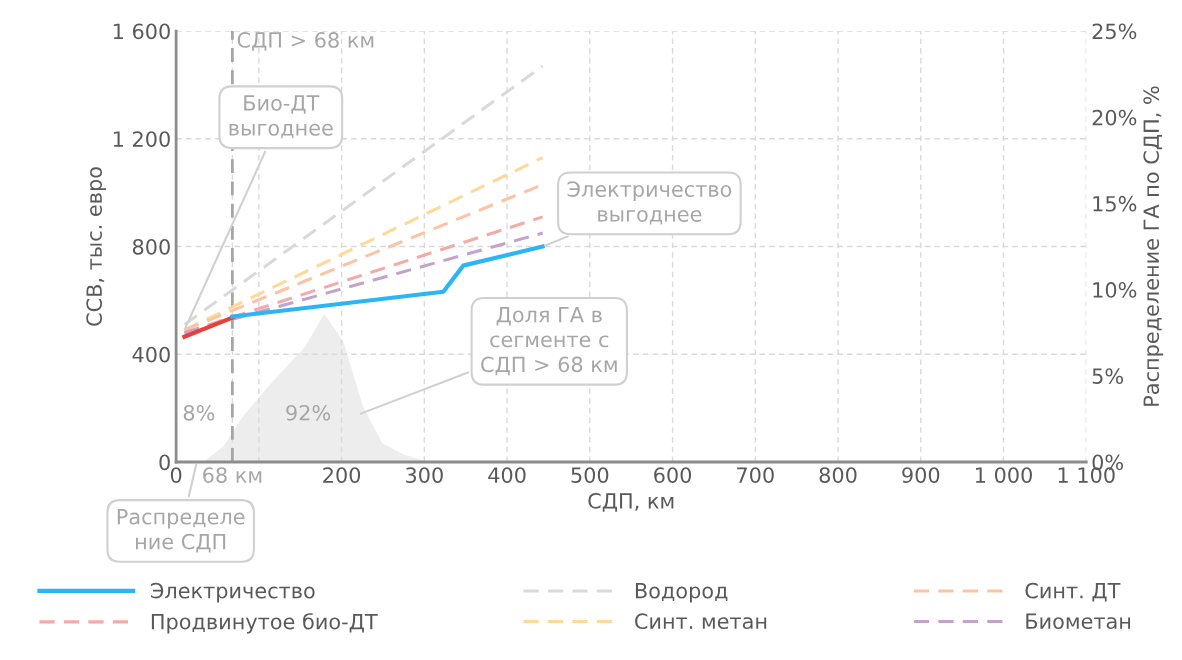 The width and height of the screenshot is (1182, 660). Describe the element at coordinates (141, 31) in the screenshot. I see `y-tick-label: 1 600` at that location.